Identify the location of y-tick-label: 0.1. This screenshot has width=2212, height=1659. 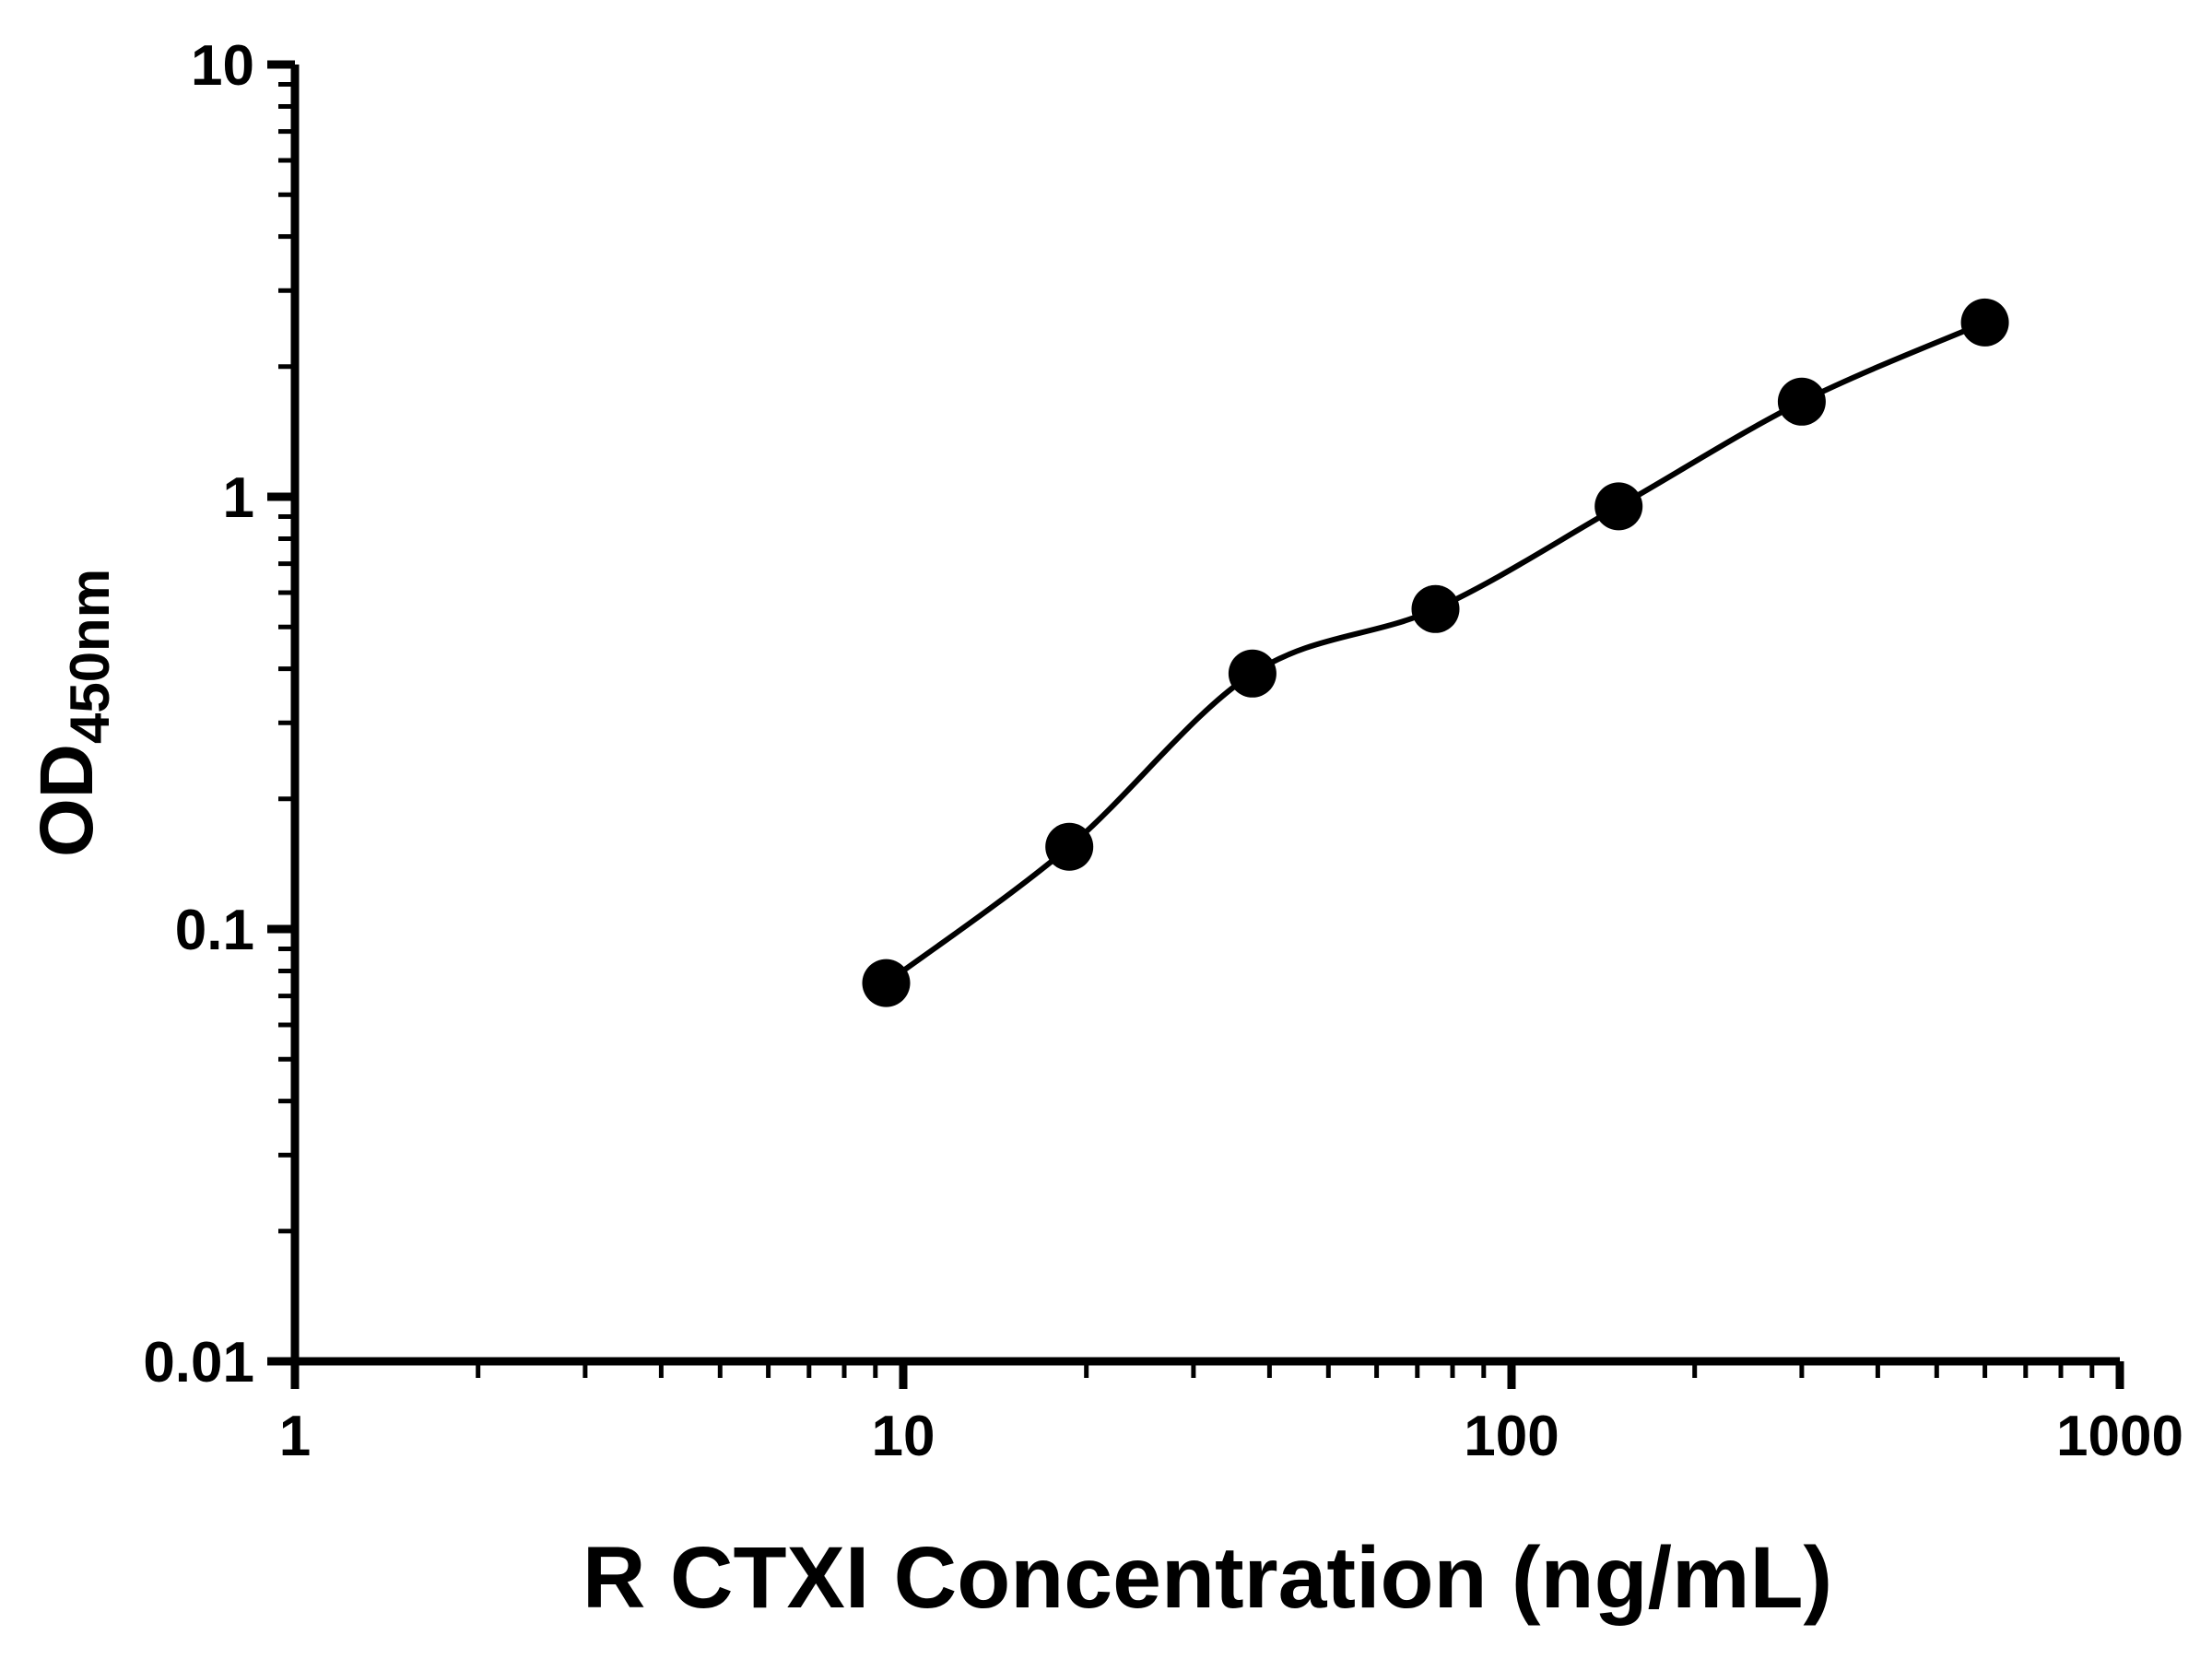
(214, 930).